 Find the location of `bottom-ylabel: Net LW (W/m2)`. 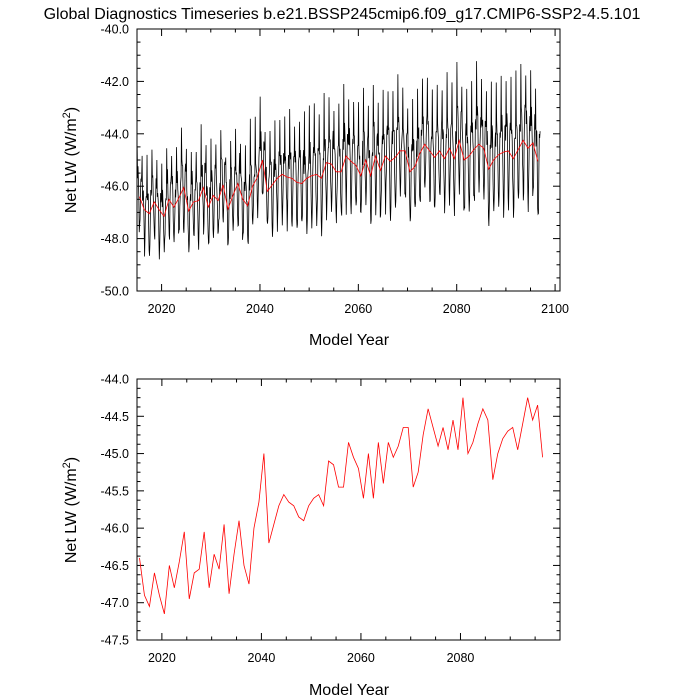

bottom-ylabel: Net LW (W/m2) is located at coordinates (70, 510).